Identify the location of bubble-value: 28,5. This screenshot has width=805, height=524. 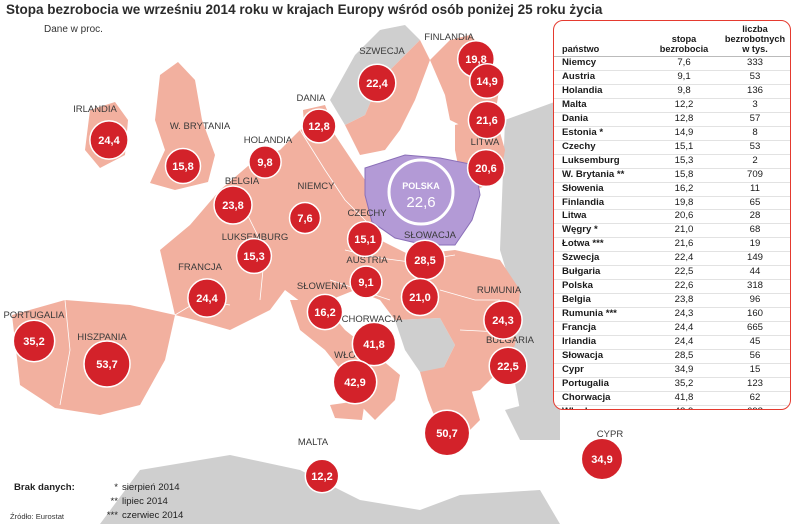
(424, 261).